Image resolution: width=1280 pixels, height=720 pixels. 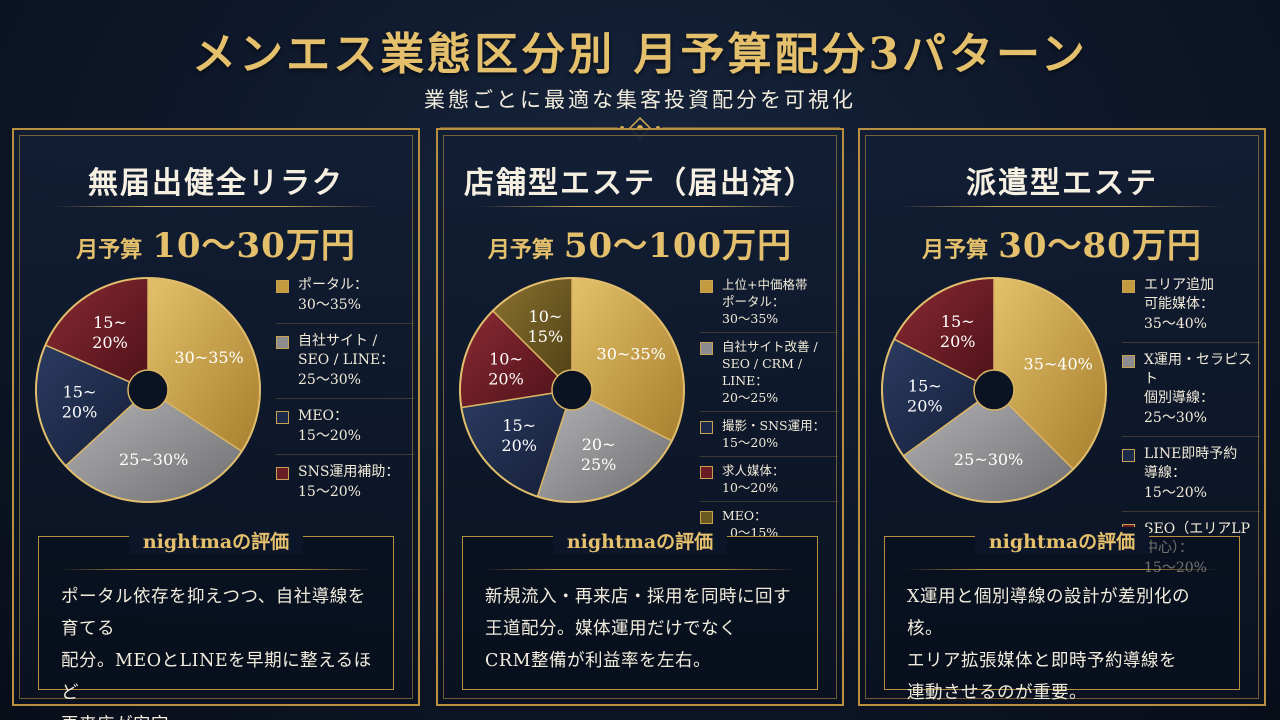 I want to click on legend-label: 自社サイト改善 / SEO / CRM / LINE：, so click(x=770, y=363).